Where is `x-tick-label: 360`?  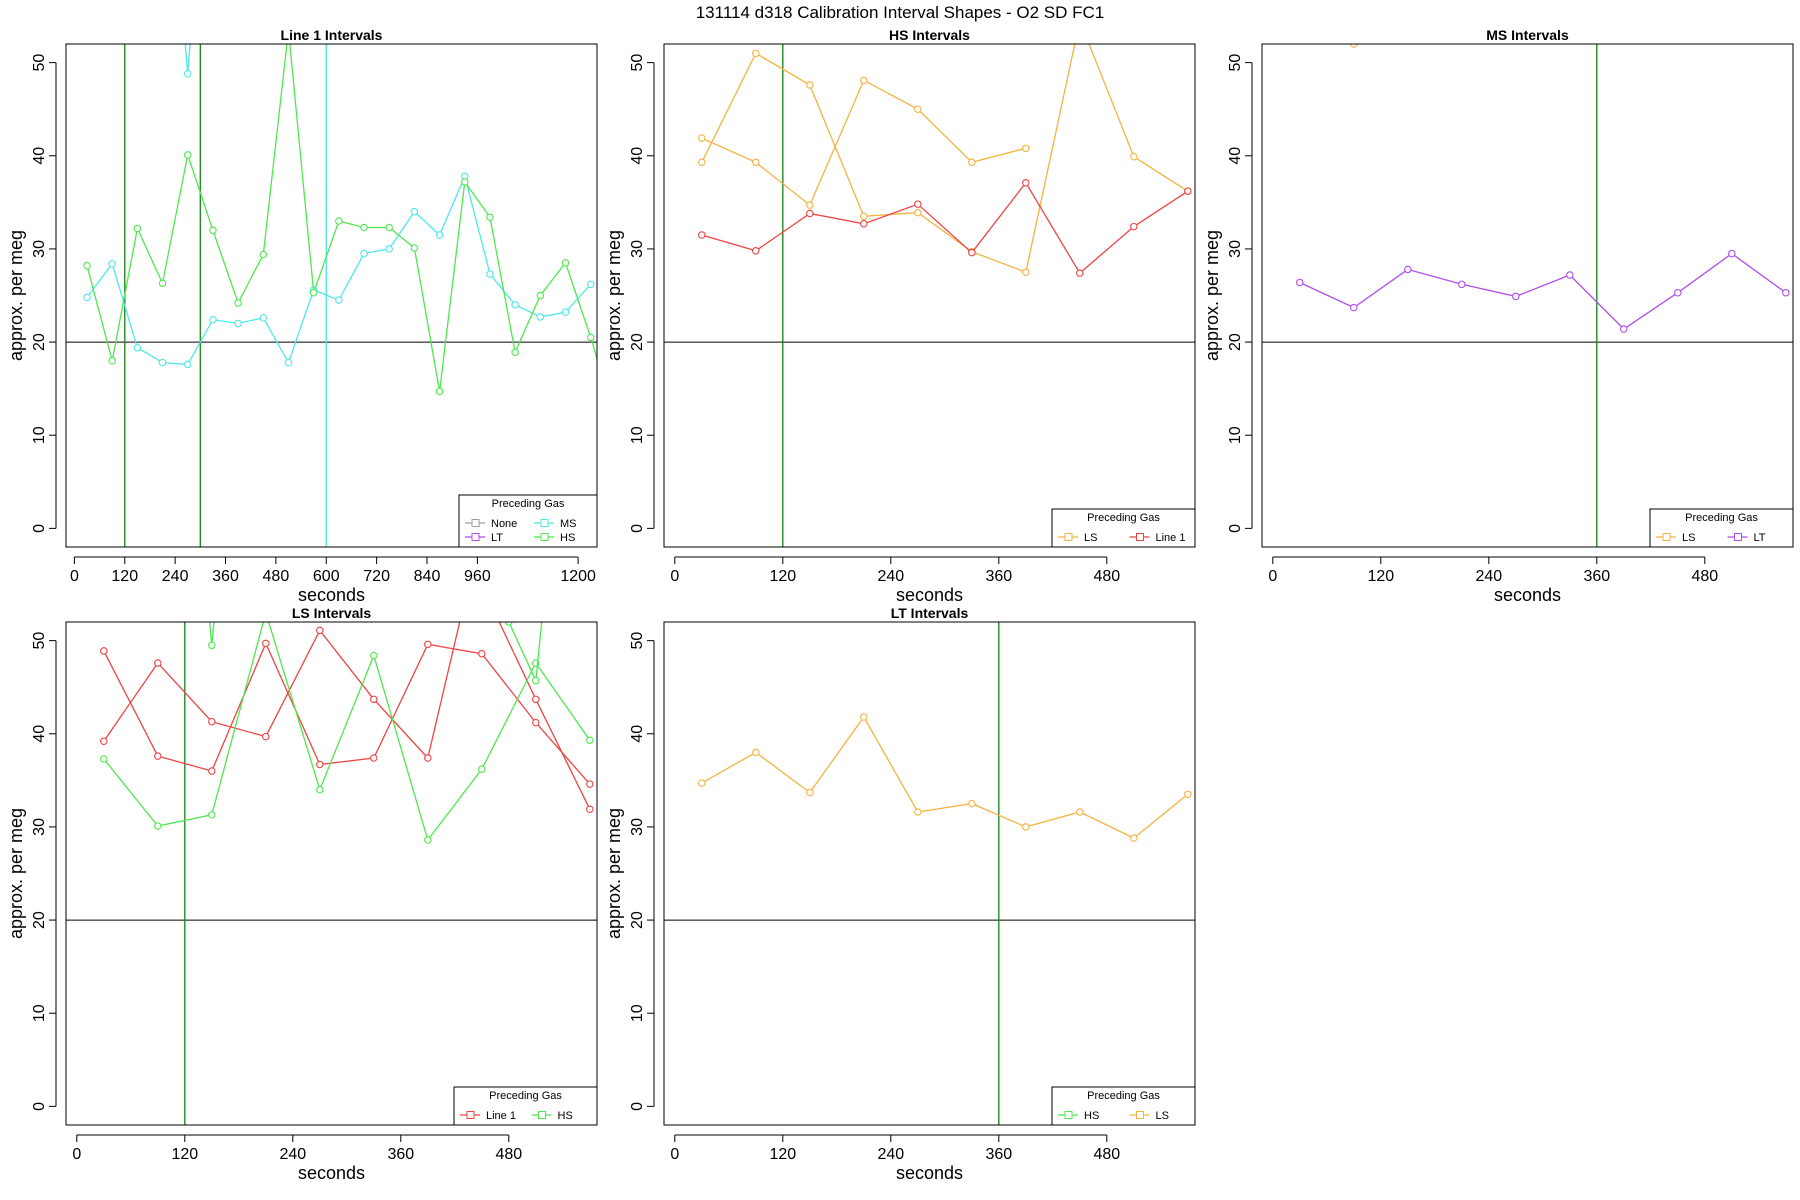
x-tick-label: 360 is located at coordinates (400, 1154).